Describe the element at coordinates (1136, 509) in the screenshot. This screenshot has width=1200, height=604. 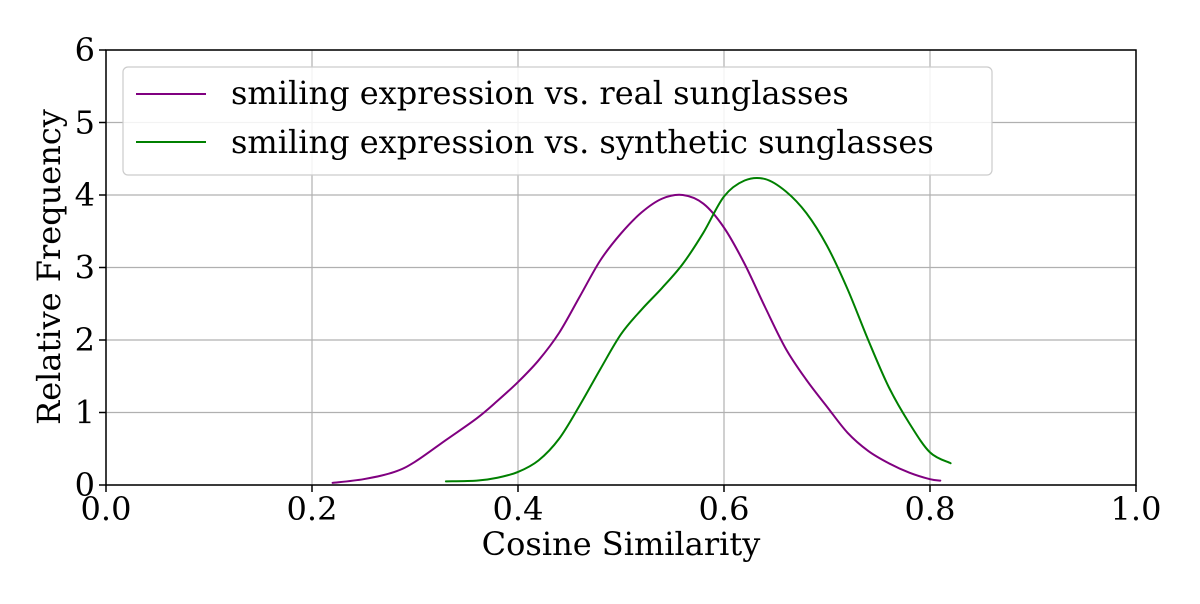
I see `x-tick-label: 1.0` at that location.